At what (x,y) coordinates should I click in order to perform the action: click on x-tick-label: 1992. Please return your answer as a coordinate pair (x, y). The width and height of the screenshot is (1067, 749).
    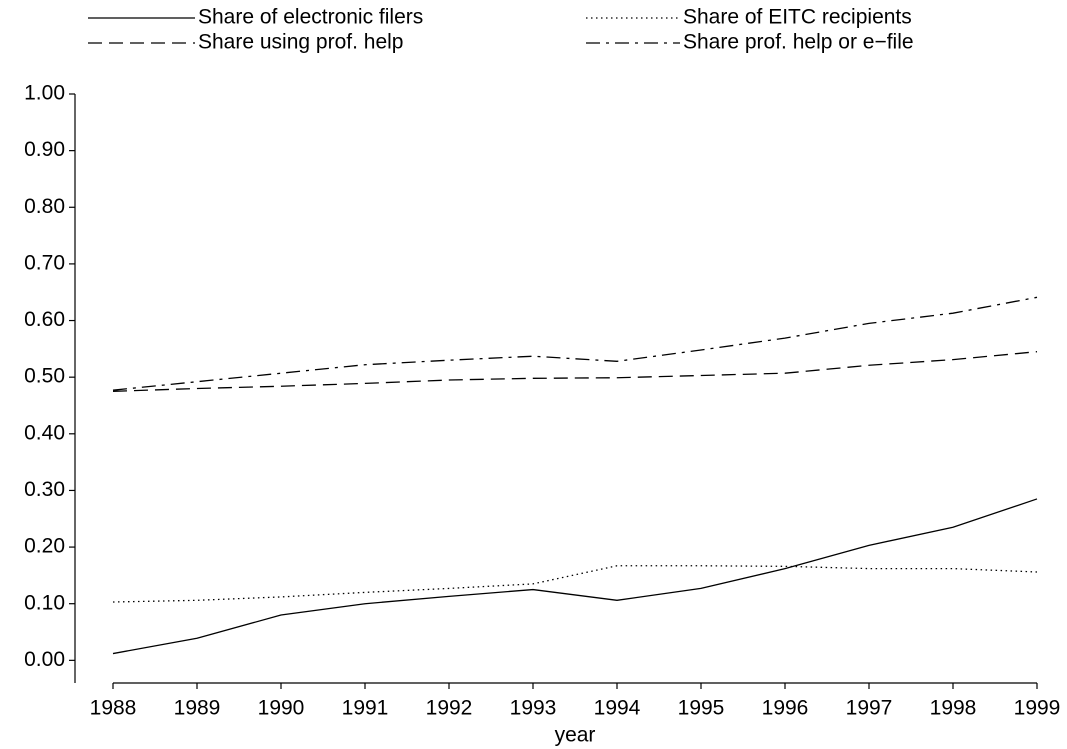
    Looking at the image, I should click on (449, 708).